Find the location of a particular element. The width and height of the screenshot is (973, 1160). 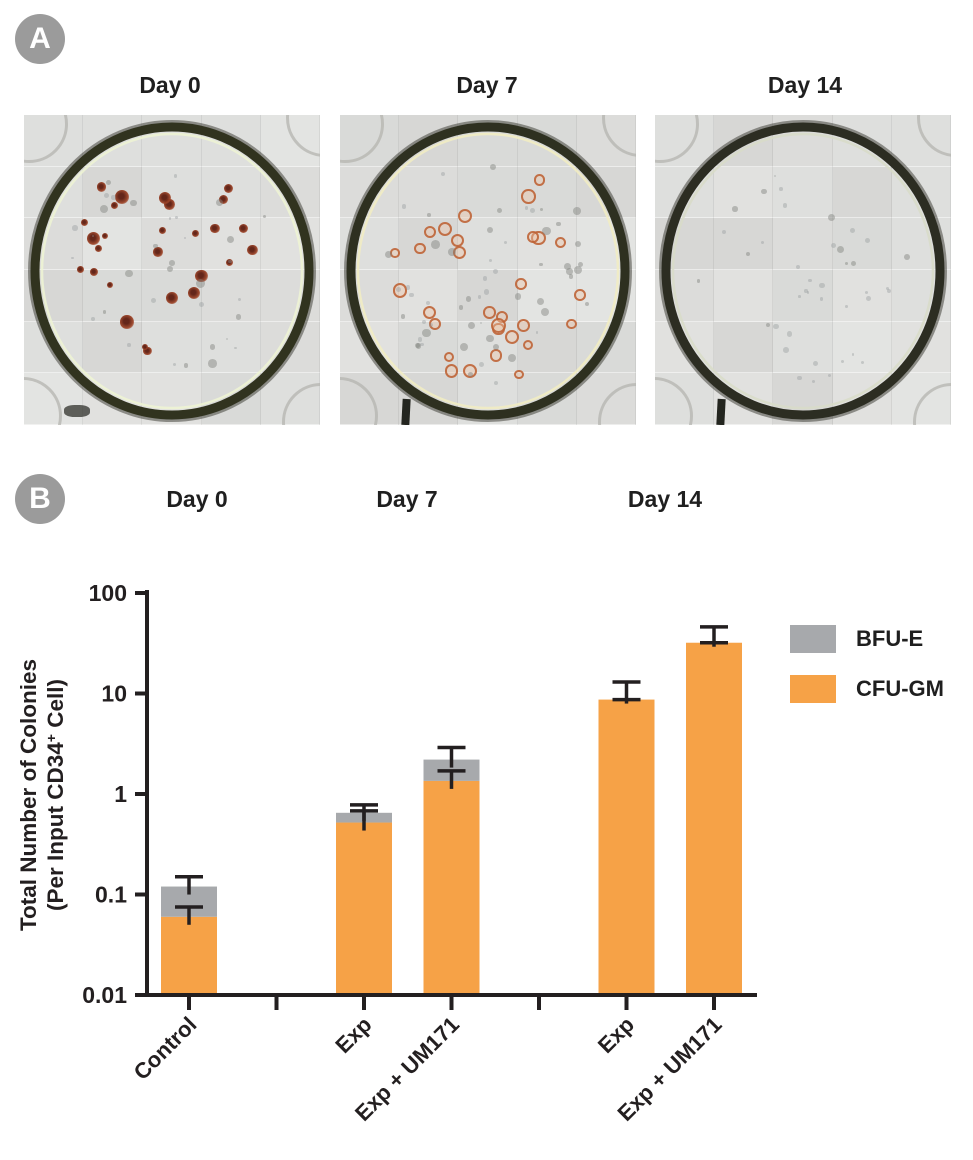

well-rim is located at coordinates (172, 271).